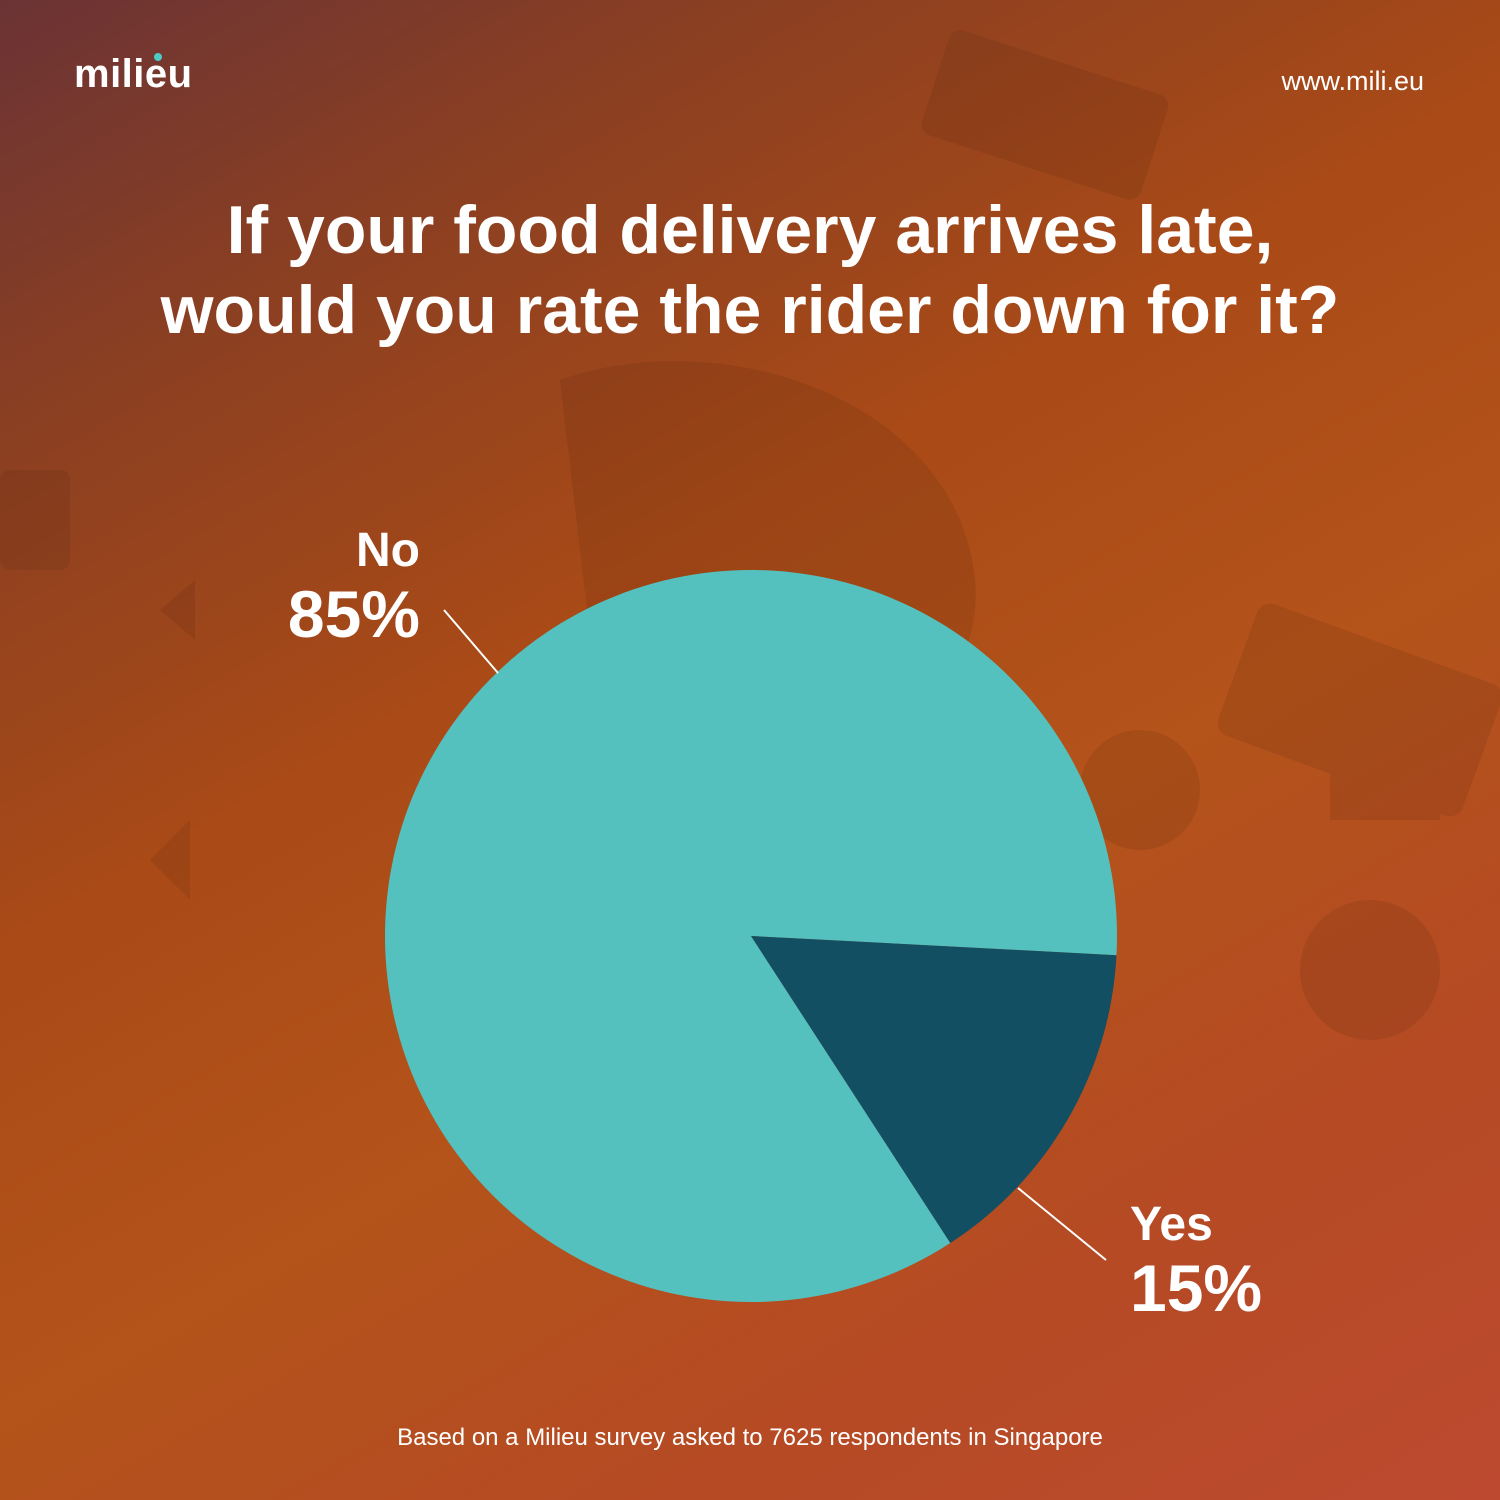 This screenshot has height=1500, width=1500. I want to click on leader-line-no, so click(471, 641).